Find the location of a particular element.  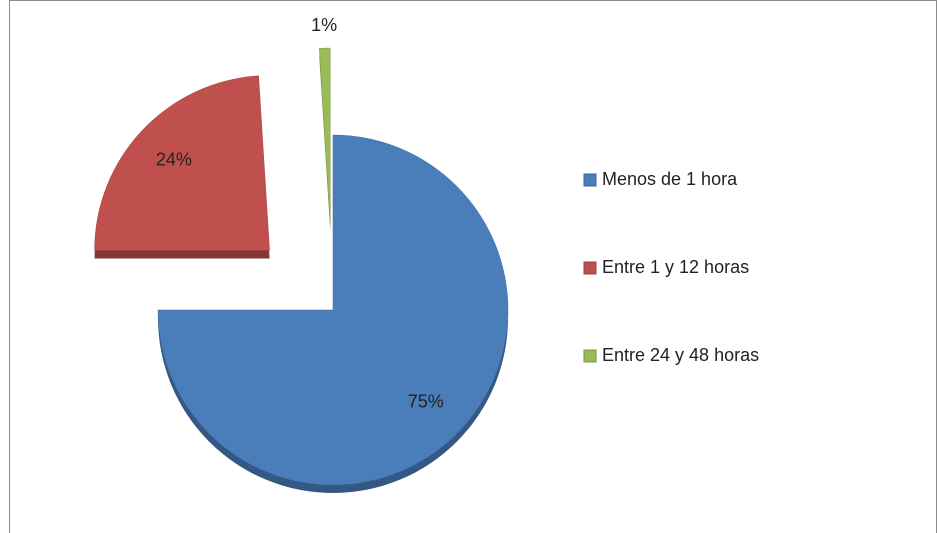

legend-label: Entre 24 y 48 horas is located at coordinates (680, 355).